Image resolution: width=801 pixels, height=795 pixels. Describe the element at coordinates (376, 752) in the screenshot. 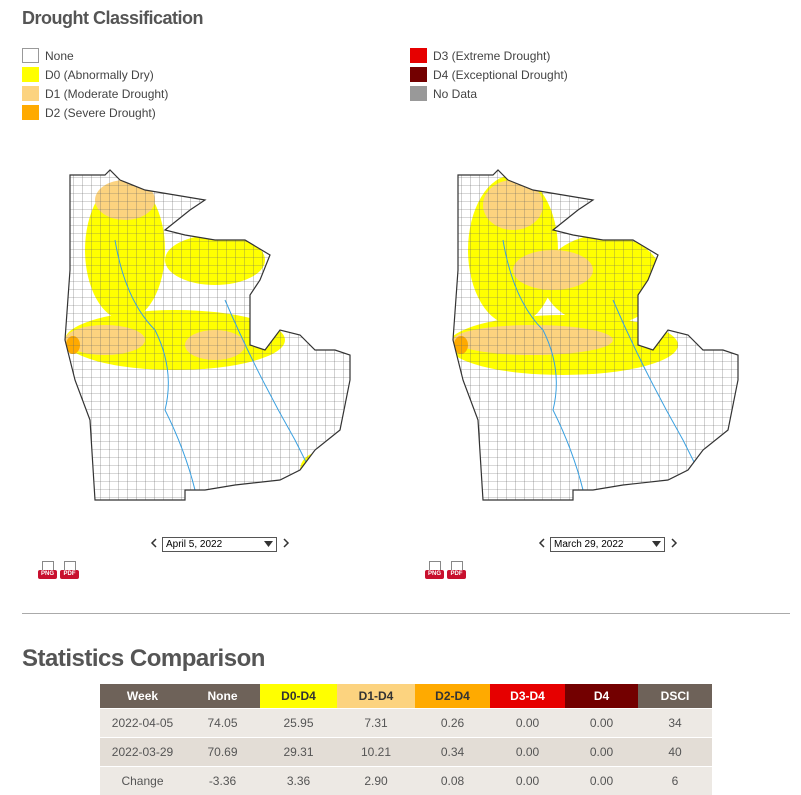

I see `table-cell: 10.21` at that location.